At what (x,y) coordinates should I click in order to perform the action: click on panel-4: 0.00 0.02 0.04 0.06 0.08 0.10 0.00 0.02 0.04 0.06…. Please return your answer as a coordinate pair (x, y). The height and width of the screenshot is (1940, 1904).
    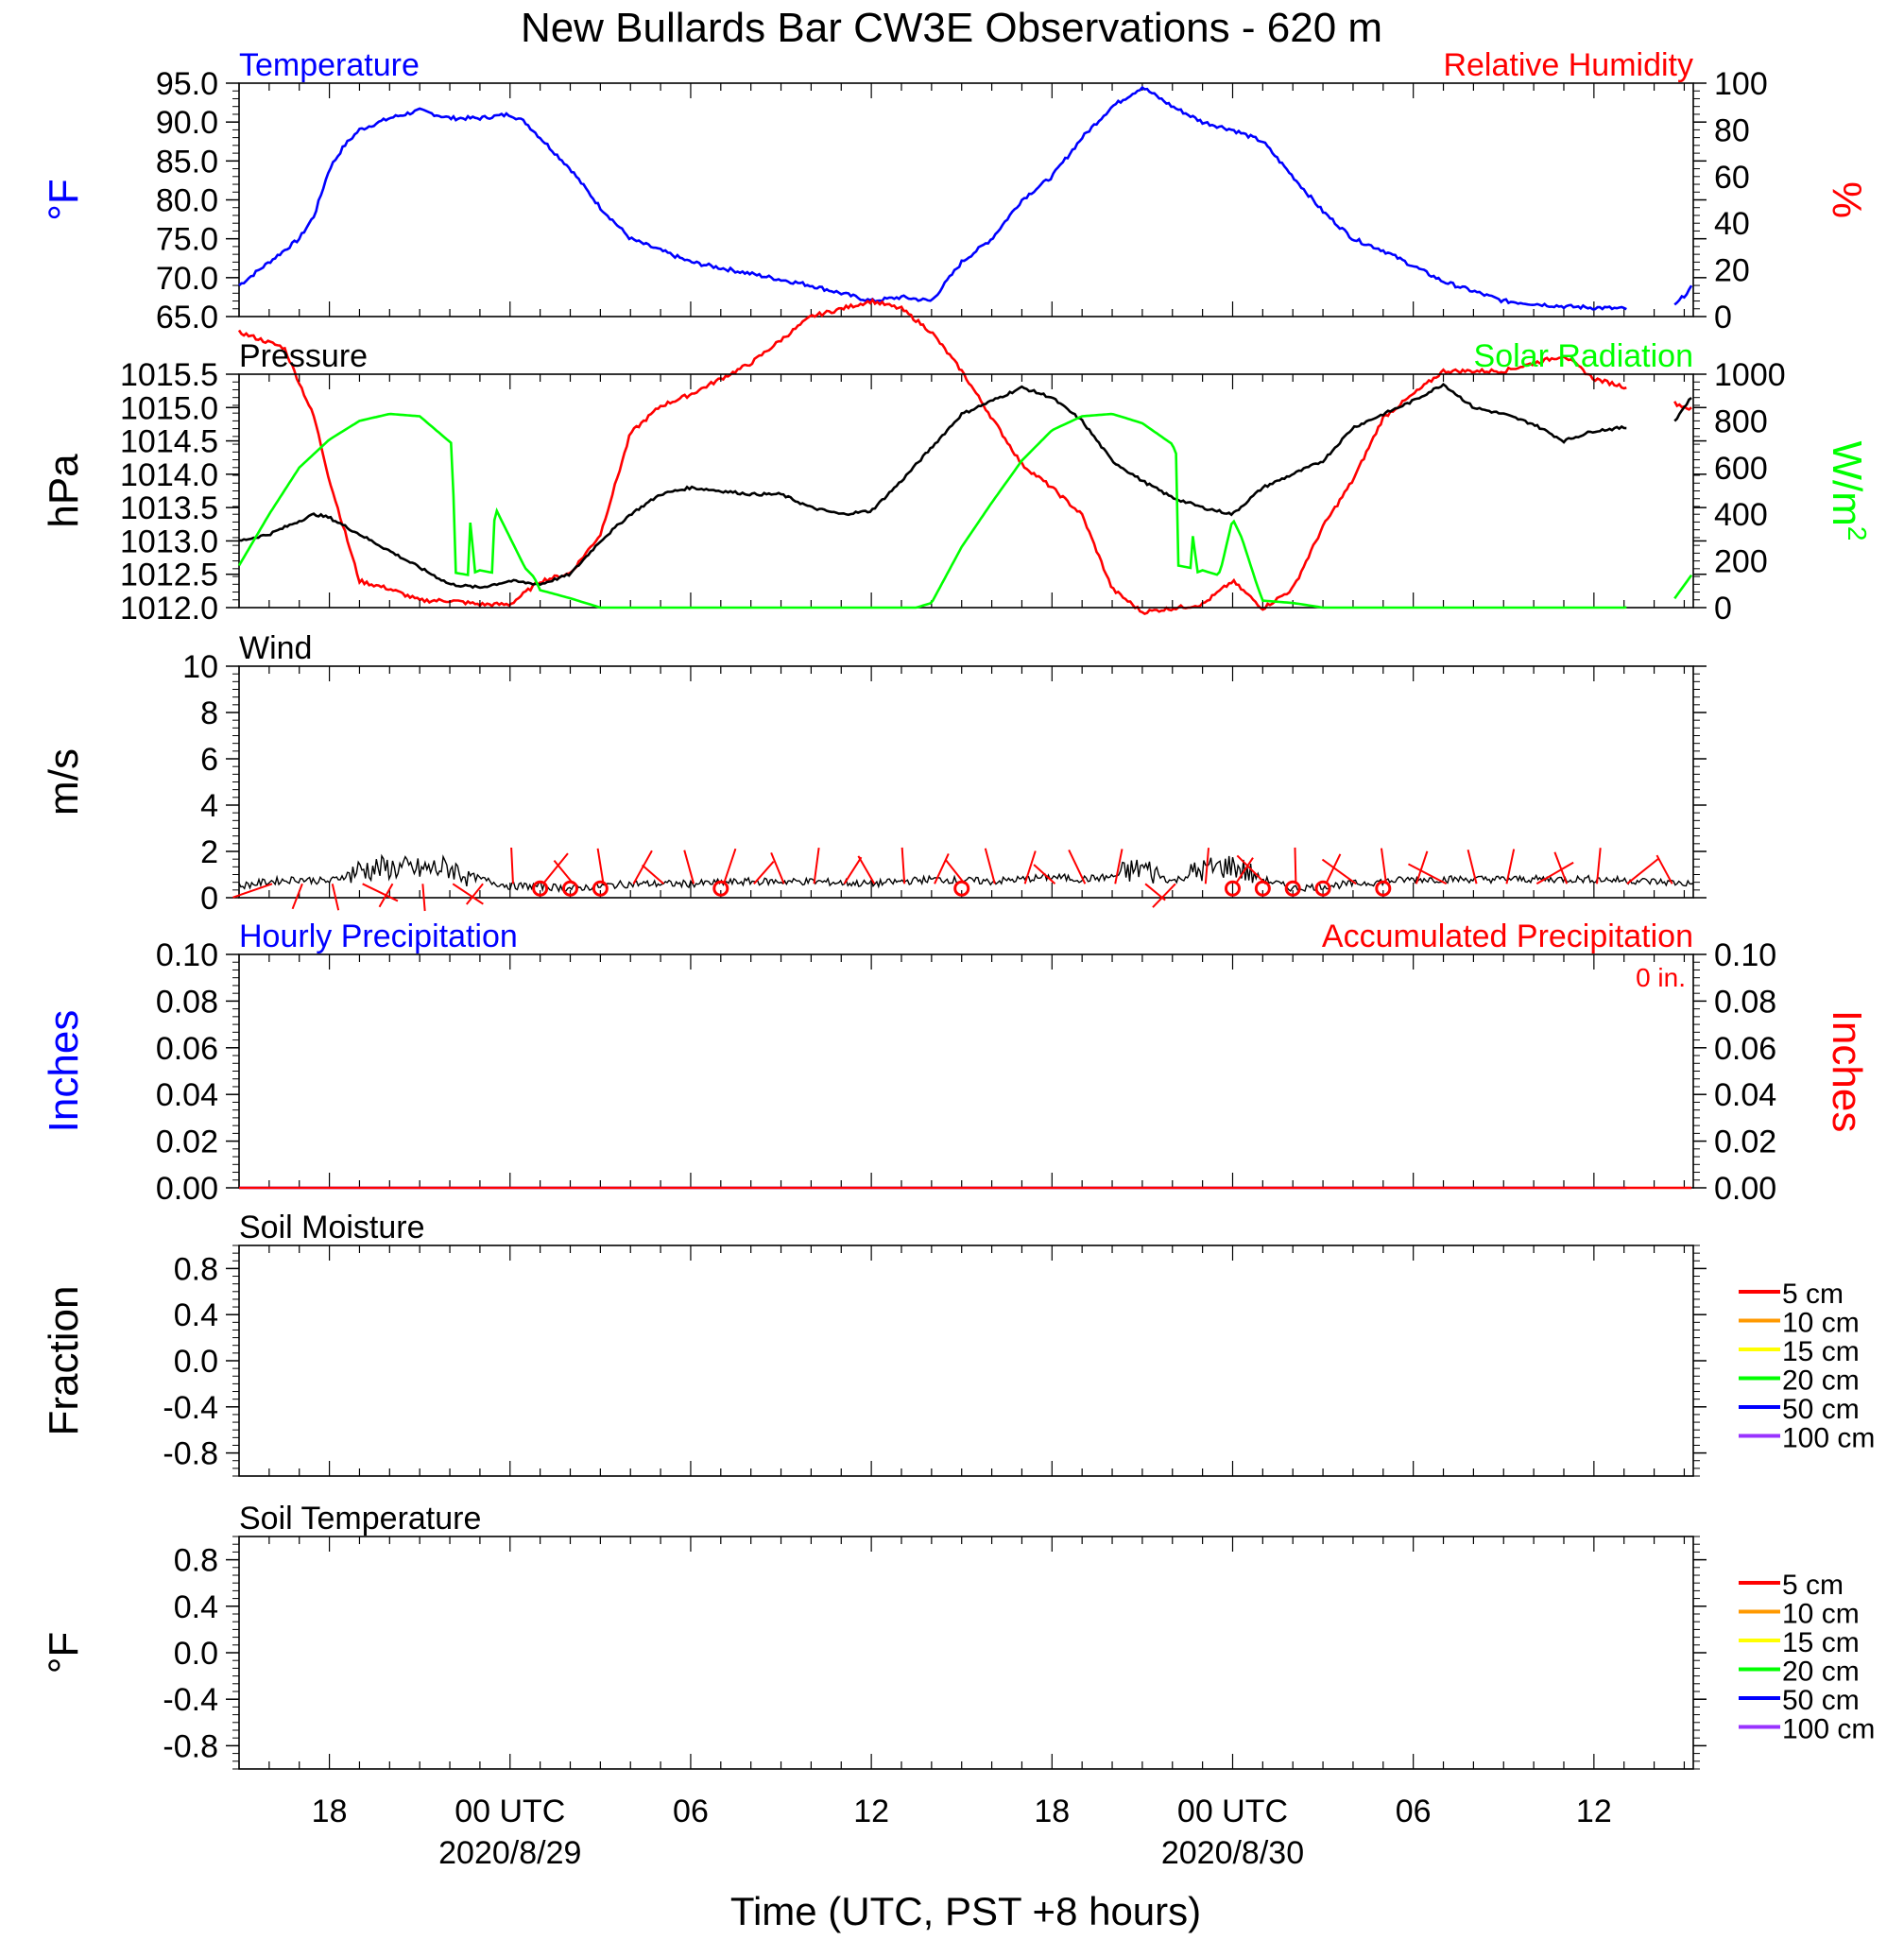
    Looking at the image, I should click on (955, 1062).